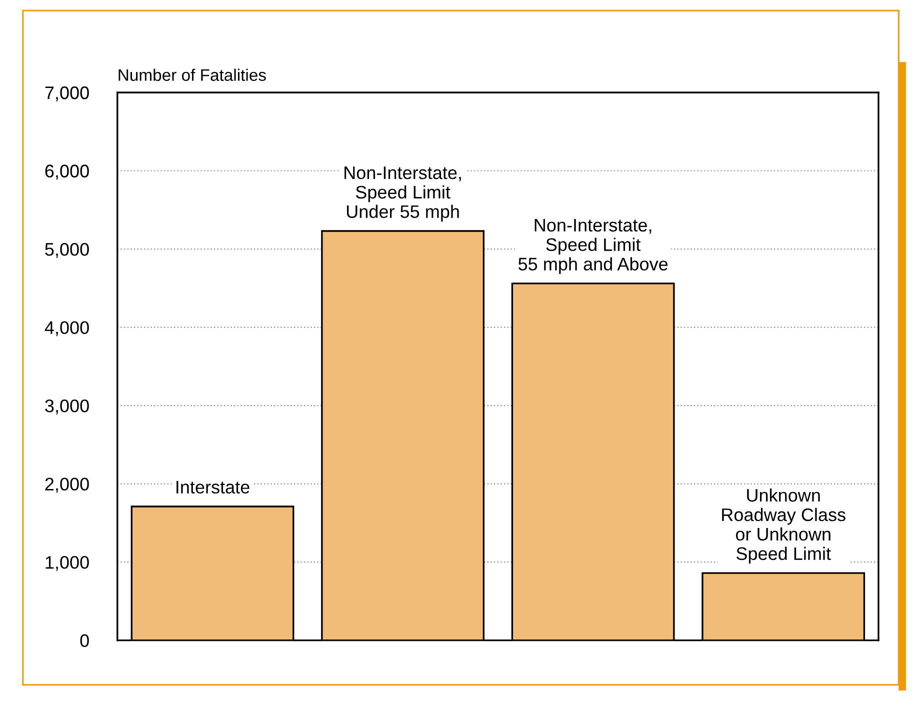 The image size is (917, 706). What do you see at coordinates (213, 487) in the screenshot?
I see `x-tick-label: Interstate` at bounding box center [213, 487].